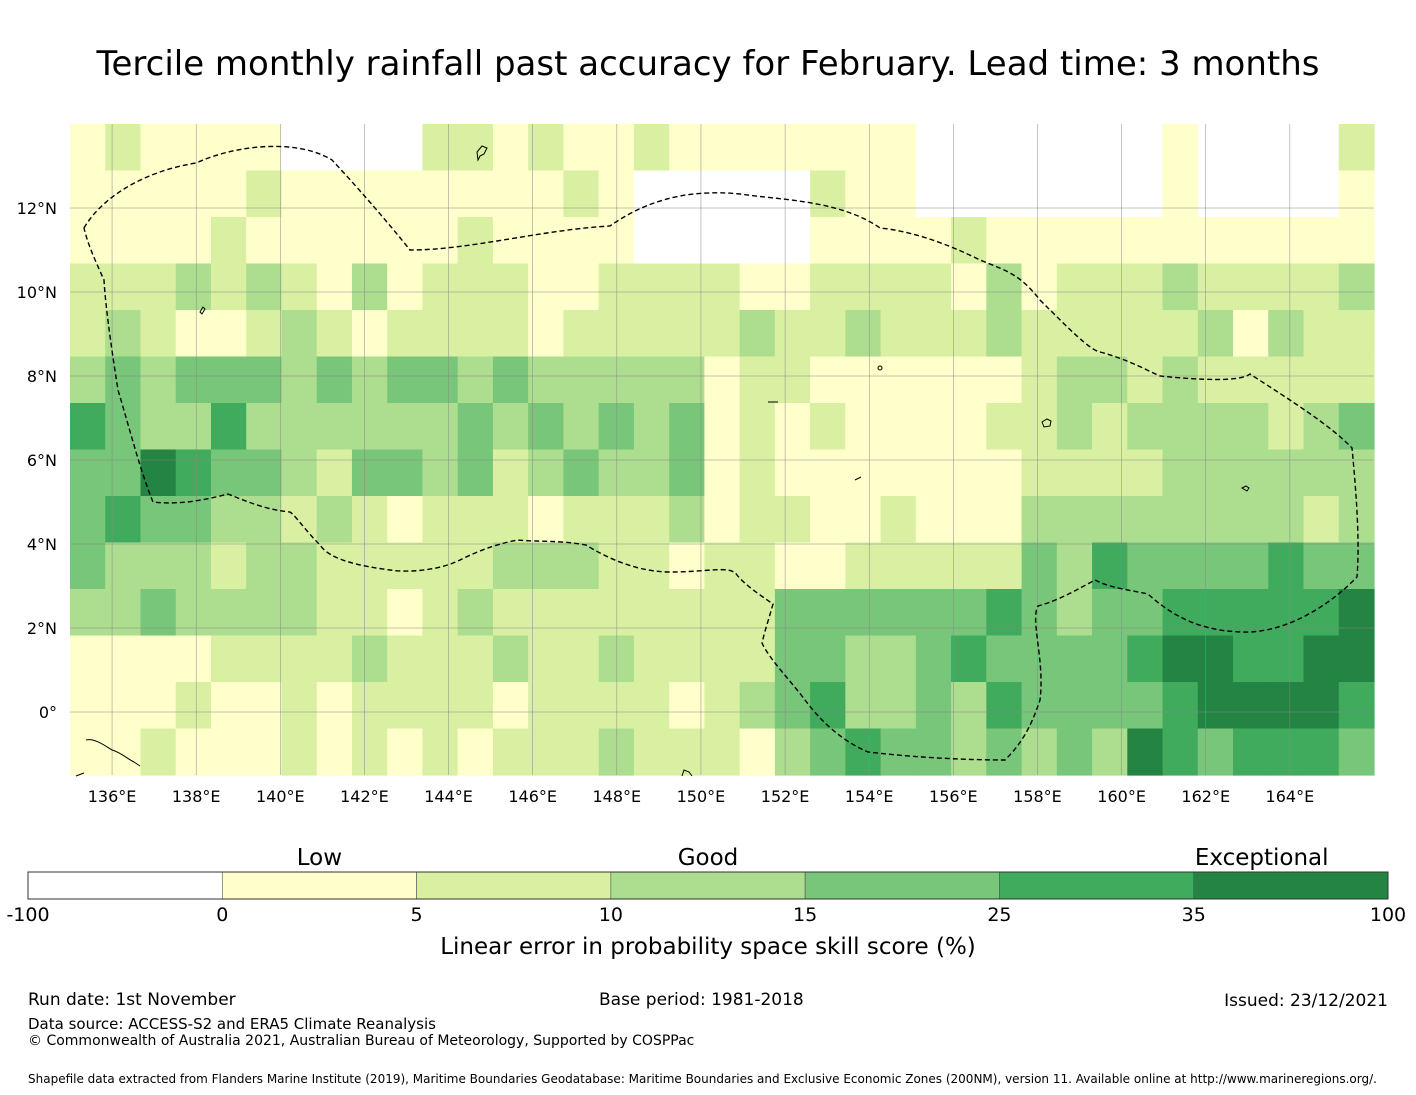 The height and width of the screenshot is (1095, 1416). I want to click on colorbar-category: Good, so click(708, 858).